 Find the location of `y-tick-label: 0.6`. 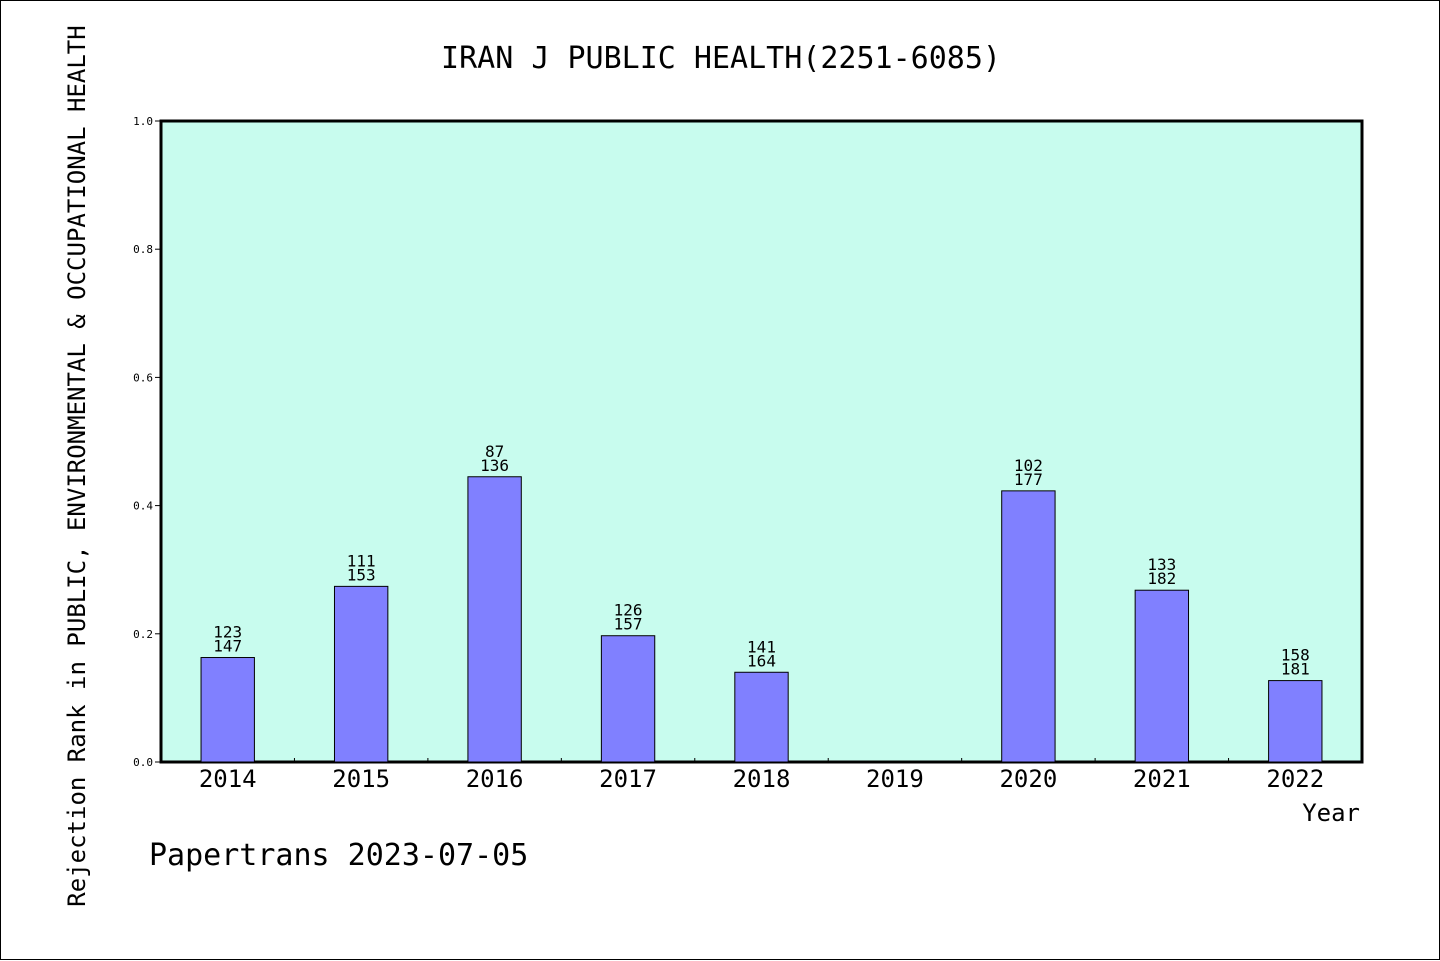

y-tick-label: 0.6 is located at coordinates (143, 377).